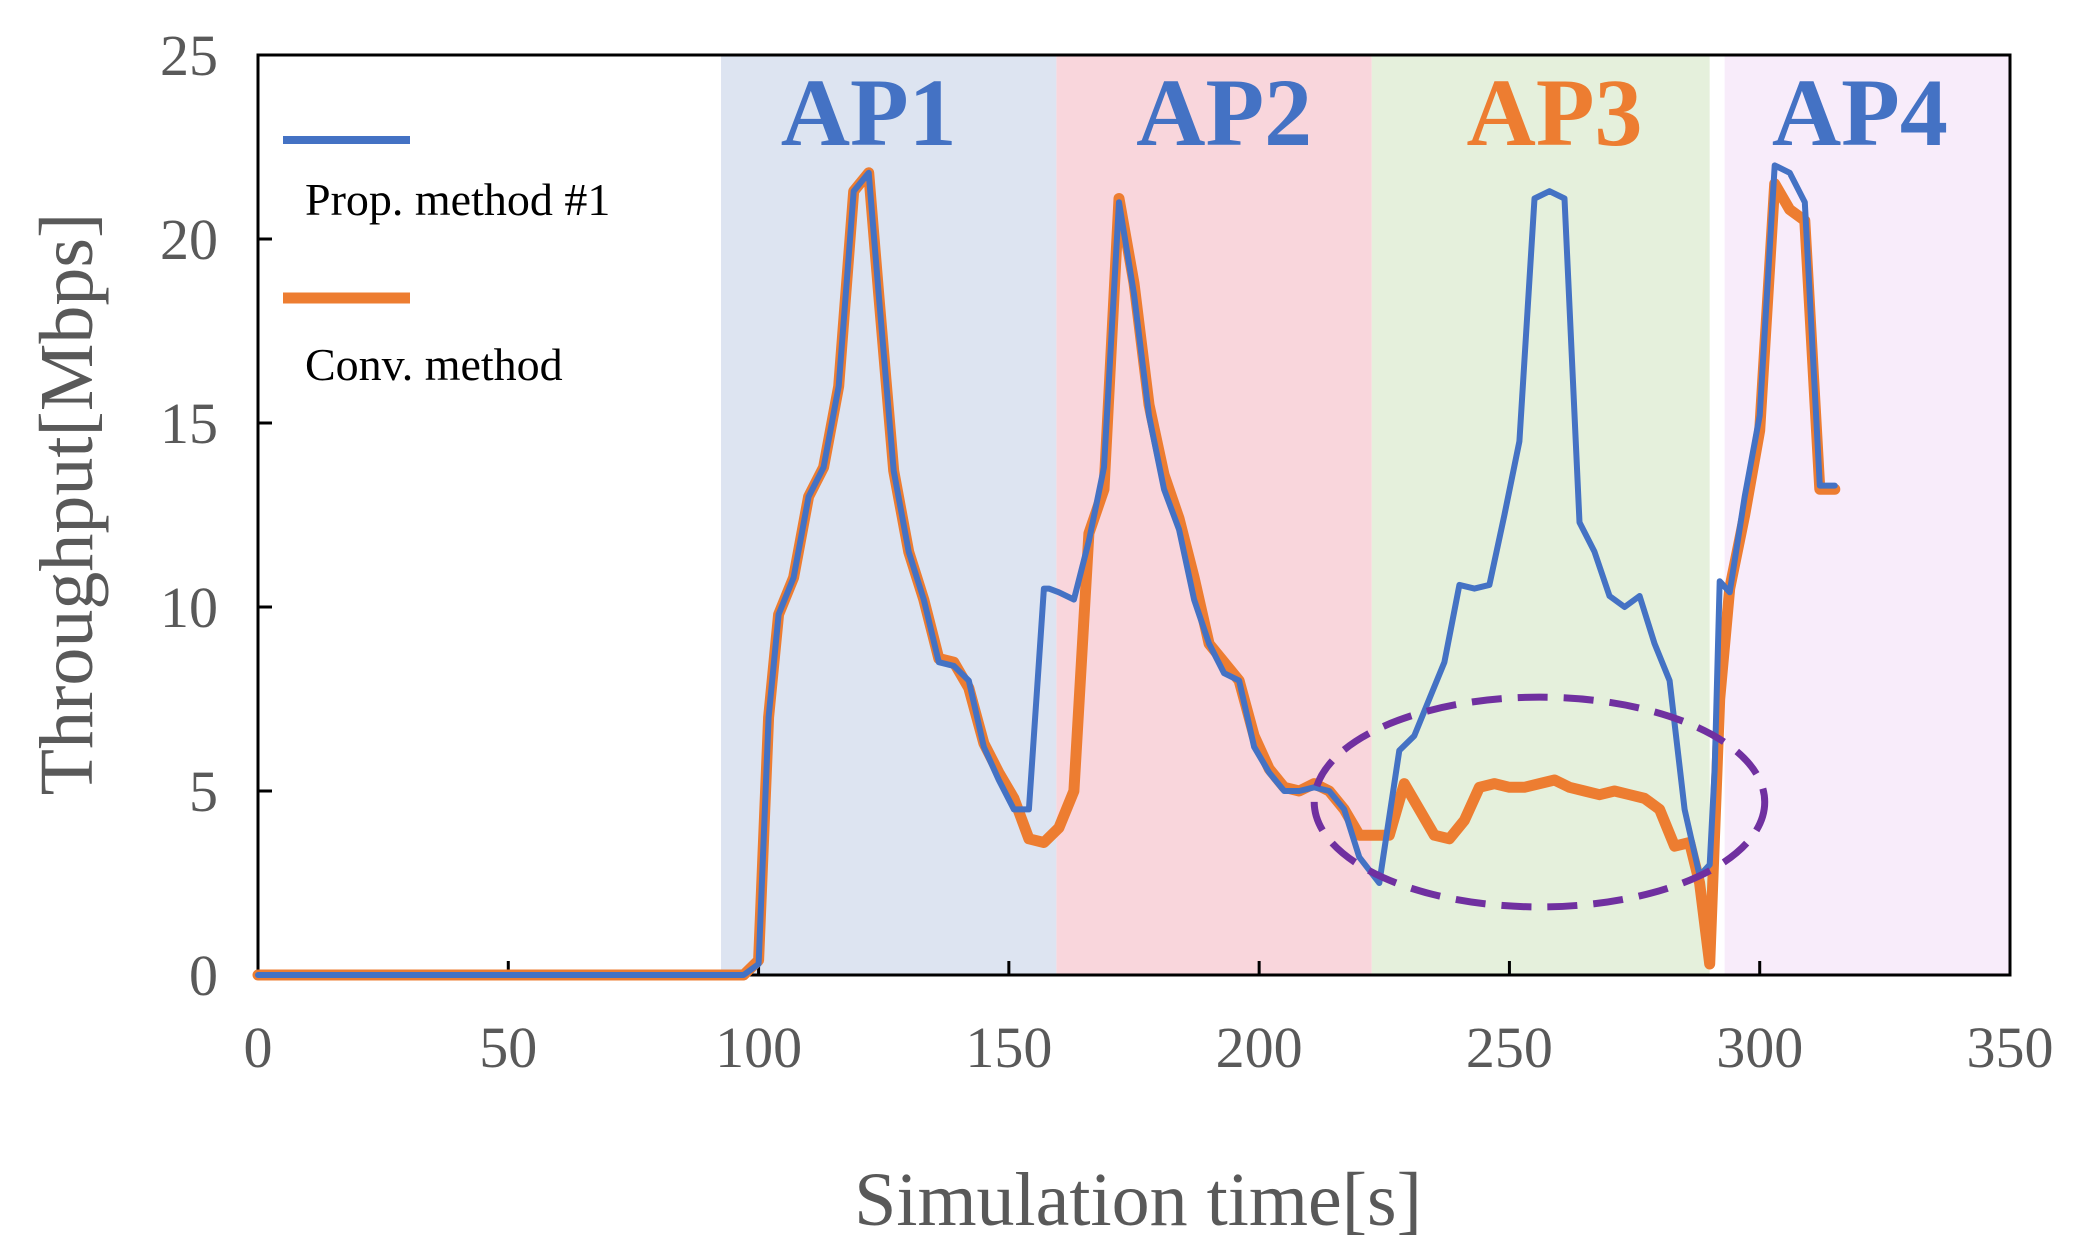 The height and width of the screenshot is (1255, 2081). Describe the element at coordinates (889, 515) in the screenshot. I see `region-ap1` at that location.